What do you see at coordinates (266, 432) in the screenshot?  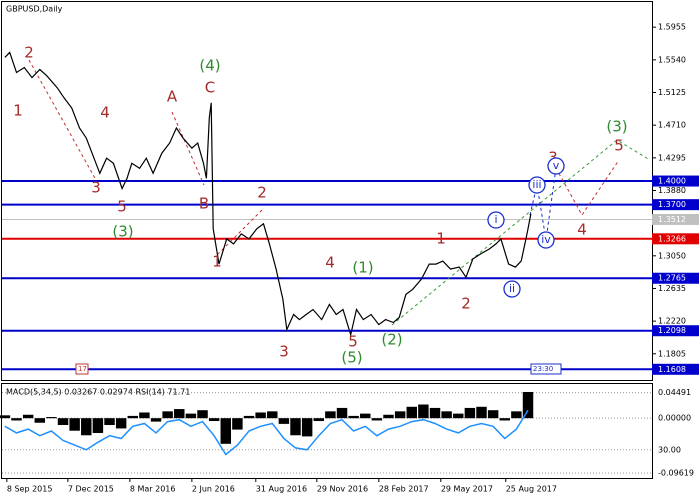 I see `rsi-line` at bounding box center [266, 432].